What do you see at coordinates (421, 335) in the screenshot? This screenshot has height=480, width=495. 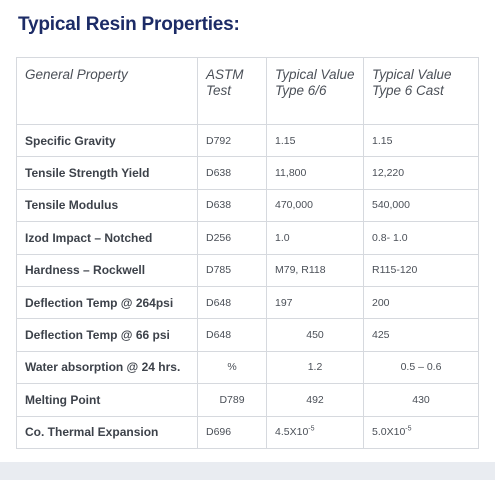 I see `type6cast-cell: 425` at bounding box center [421, 335].